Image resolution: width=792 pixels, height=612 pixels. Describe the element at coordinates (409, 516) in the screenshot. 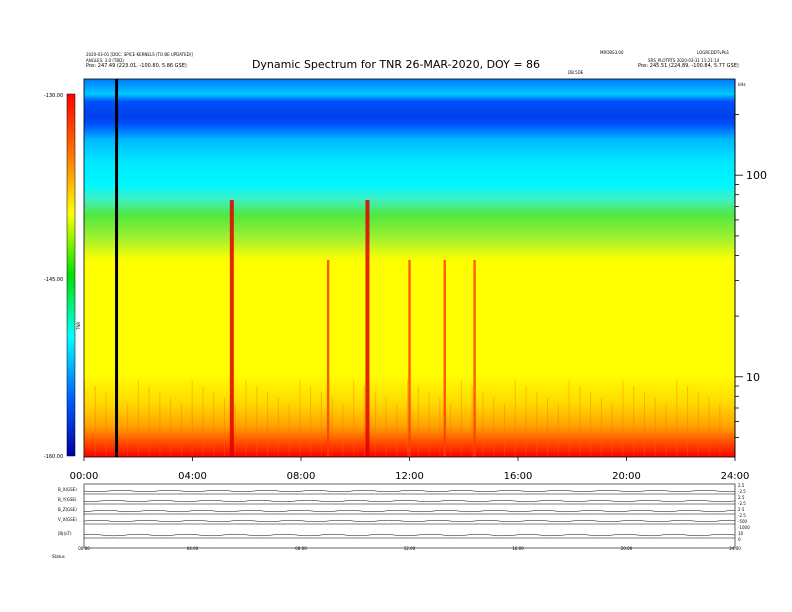

I see `subpanel-frame` at that location.